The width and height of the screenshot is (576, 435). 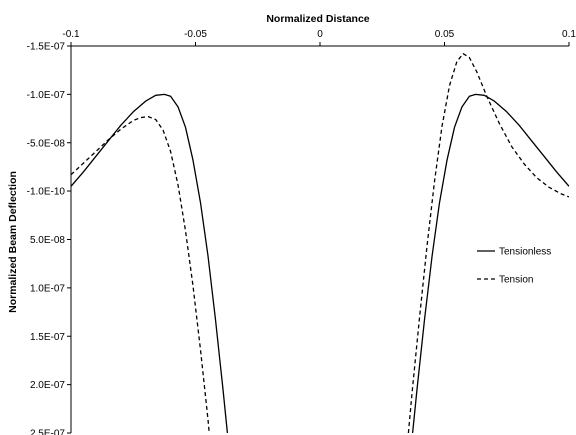 I want to click on x-tick-label: 0, so click(x=320, y=34).